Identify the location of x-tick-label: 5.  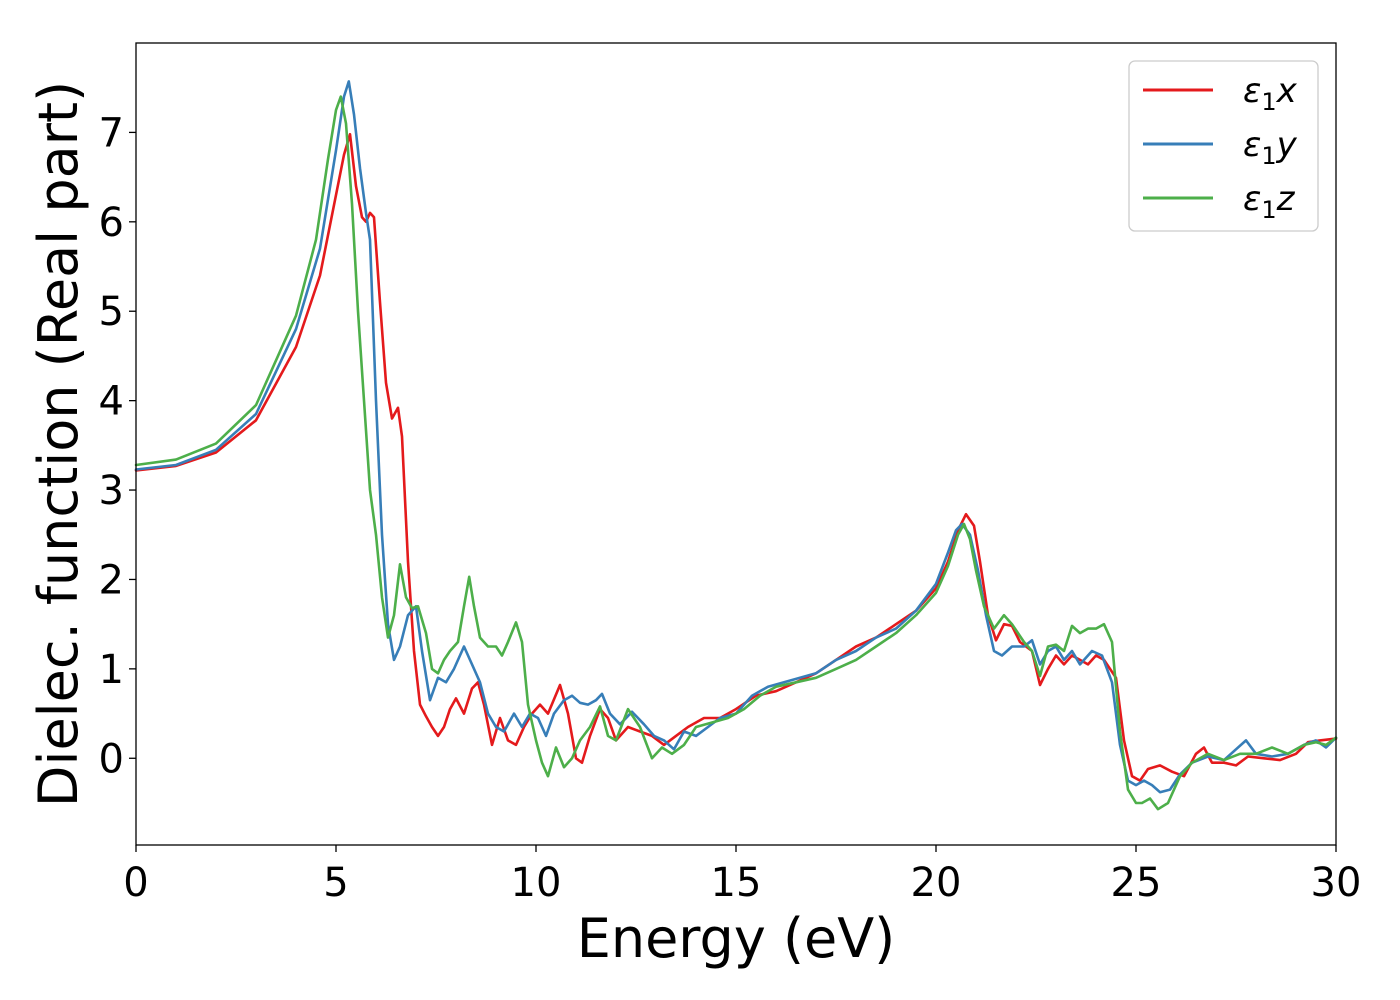
(335, 883).